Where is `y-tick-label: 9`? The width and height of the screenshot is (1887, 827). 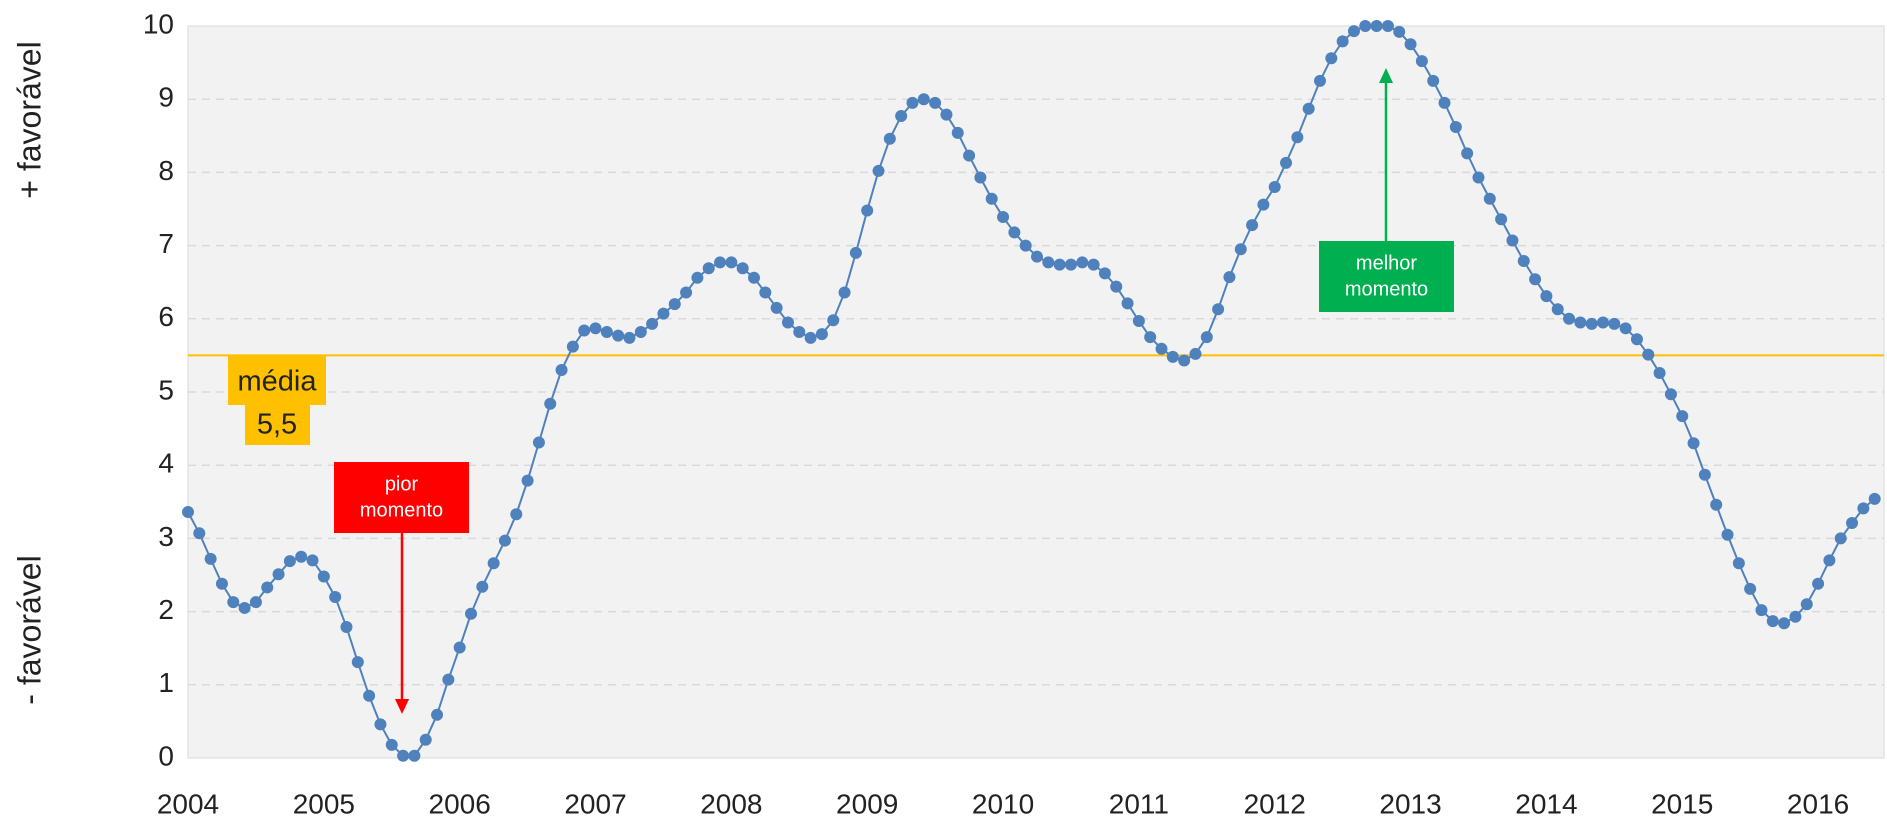
y-tick-label: 9 is located at coordinates (166, 97).